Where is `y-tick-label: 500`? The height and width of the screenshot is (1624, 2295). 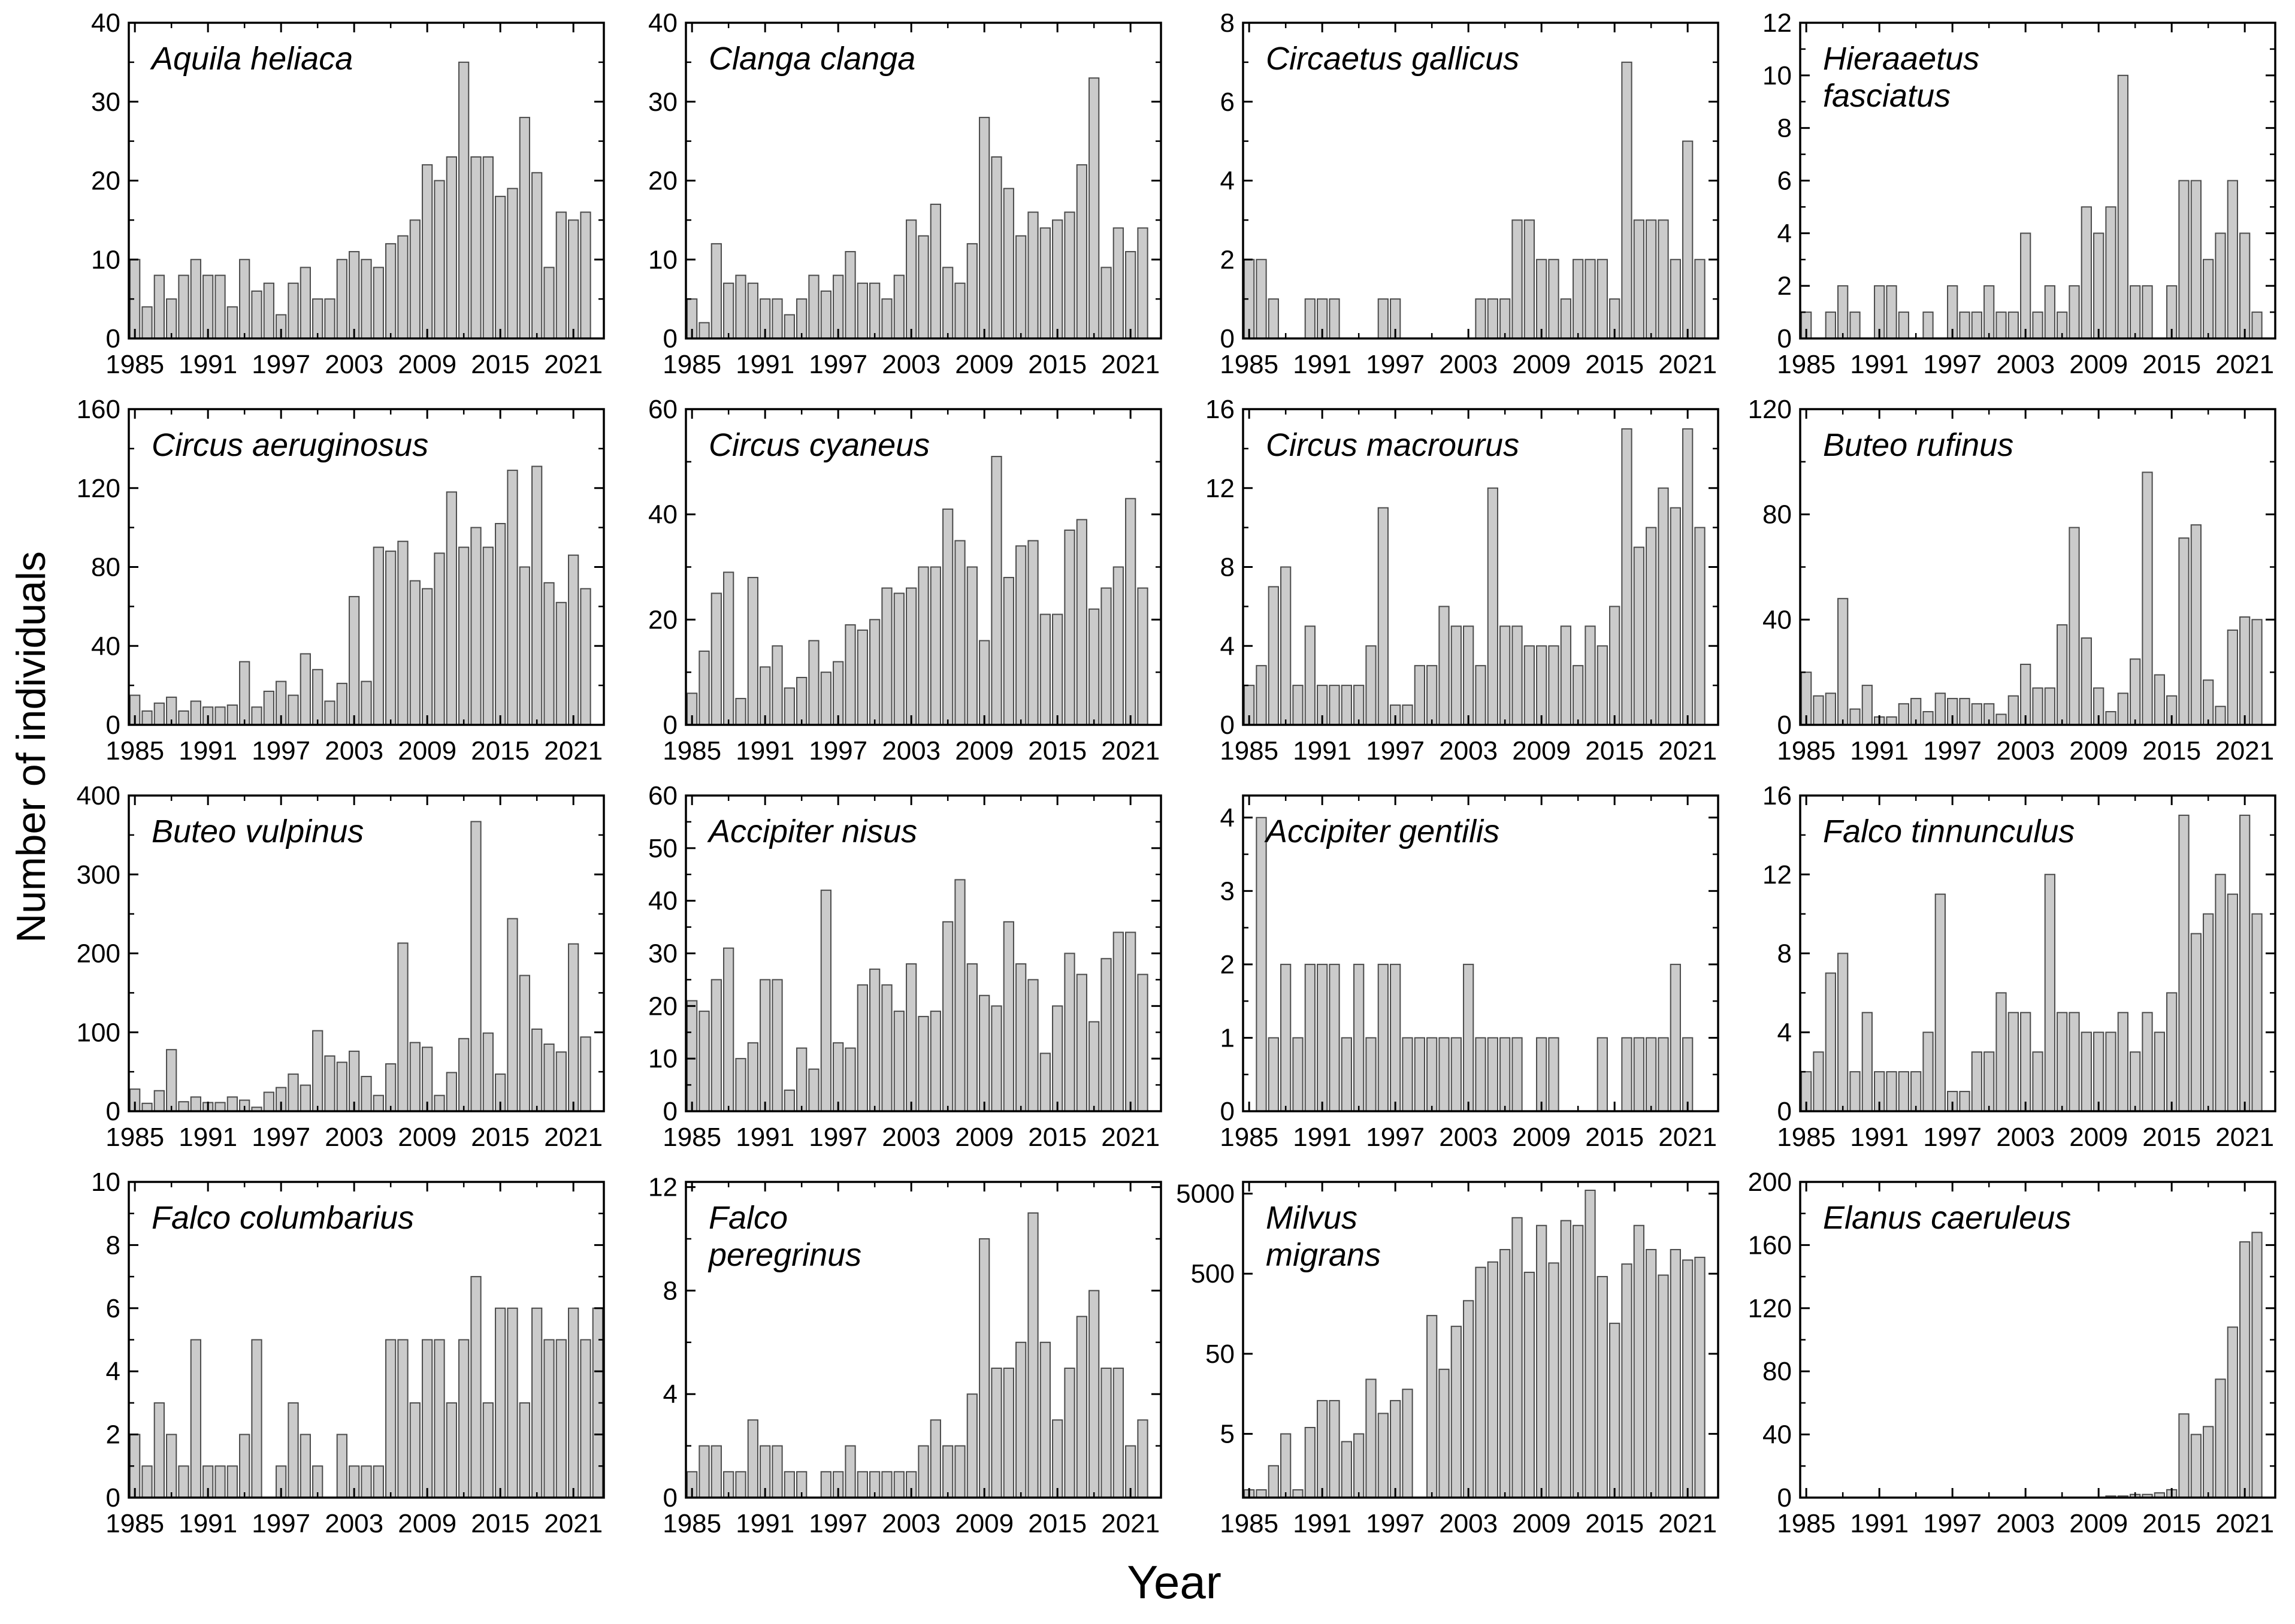
y-tick-label: 500 is located at coordinates (1213, 1274).